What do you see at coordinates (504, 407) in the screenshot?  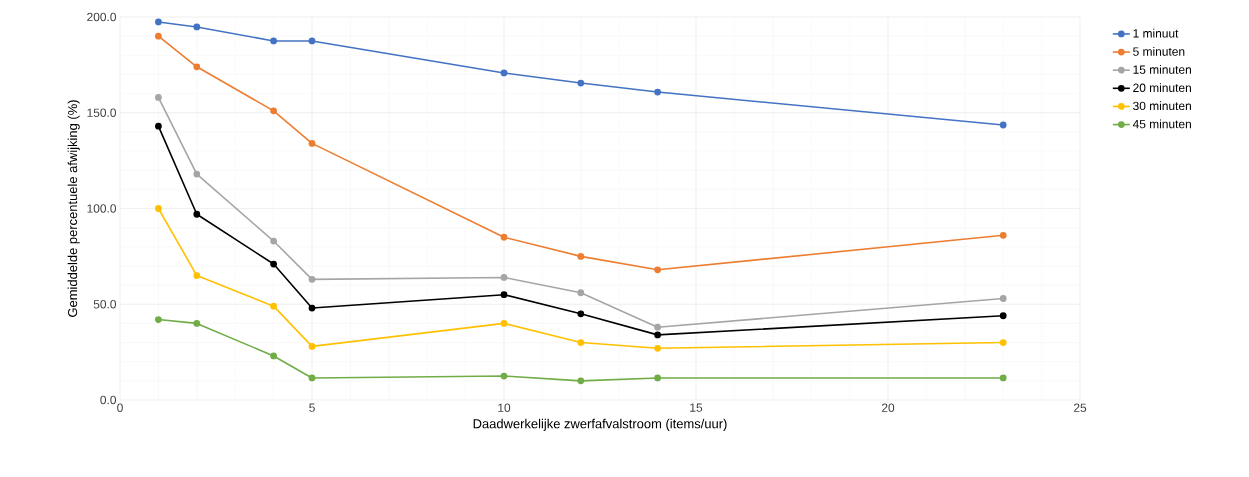 I see `x-tick-label: 10` at bounding box center [504, 407].